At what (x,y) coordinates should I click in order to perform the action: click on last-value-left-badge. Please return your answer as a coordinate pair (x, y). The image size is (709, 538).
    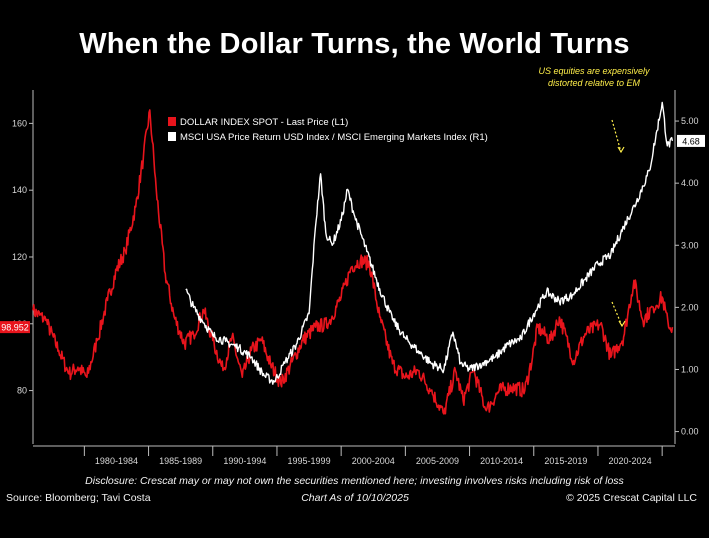
    Looking at the image, I should click on (15, 327).